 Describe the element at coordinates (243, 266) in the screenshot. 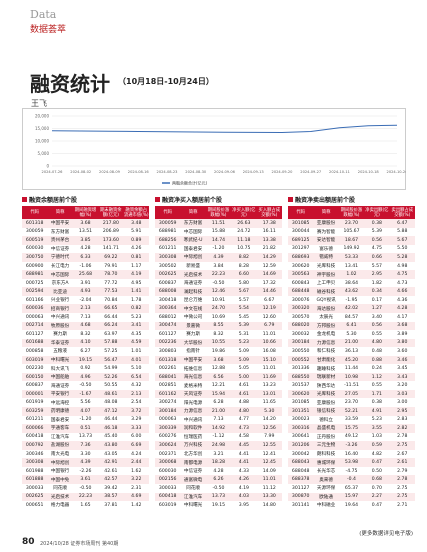

I see `cell: 8.28` at that location.